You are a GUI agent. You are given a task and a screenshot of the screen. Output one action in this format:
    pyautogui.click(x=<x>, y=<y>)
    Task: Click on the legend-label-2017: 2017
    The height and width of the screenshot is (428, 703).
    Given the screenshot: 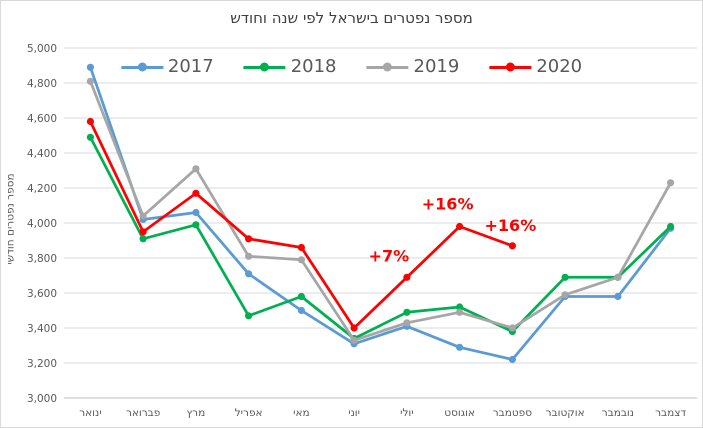 What is the action you would take?
    pyautogui.click(x=190, y=66)
    